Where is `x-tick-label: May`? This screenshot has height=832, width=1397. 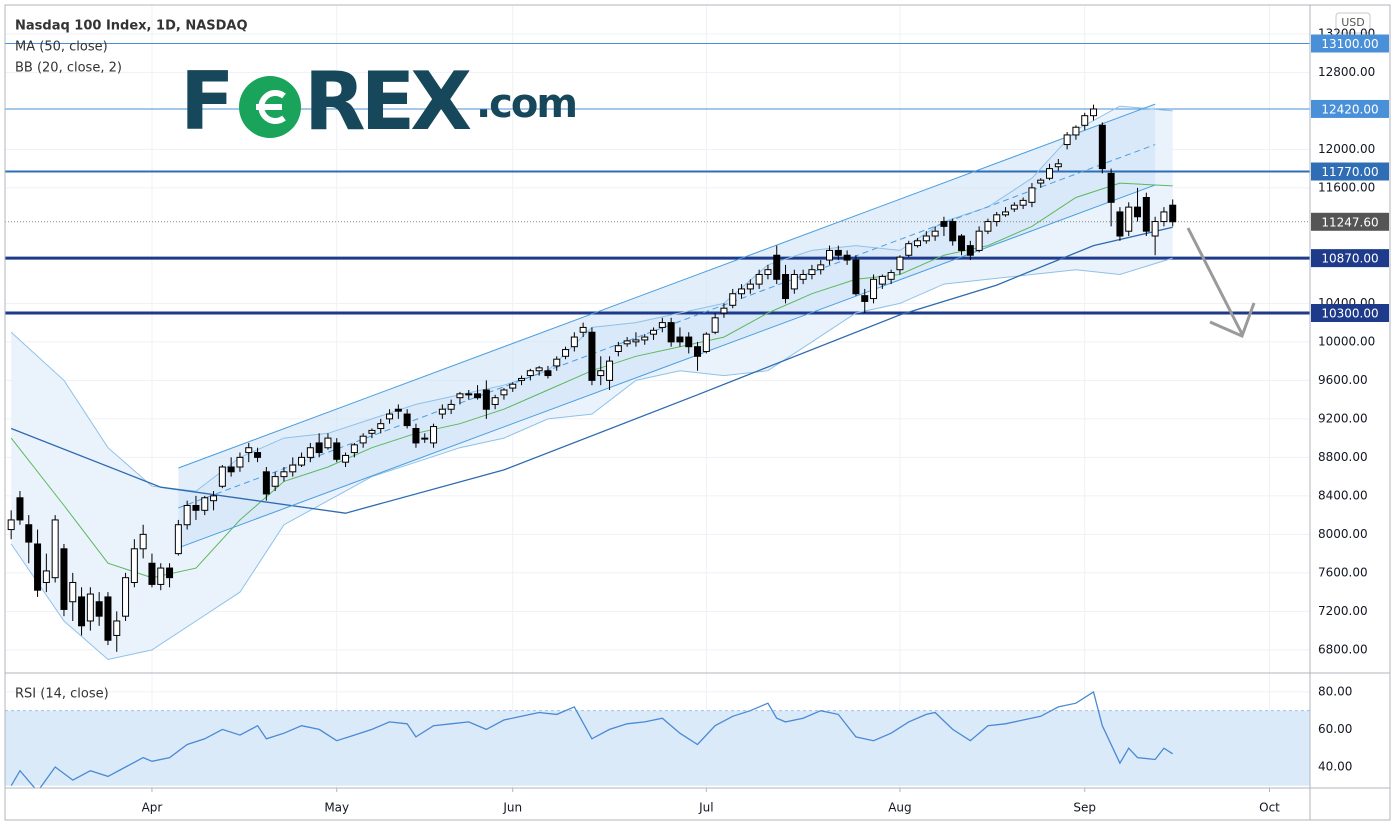 x-tick-label: May is located at coordinates (336, 808).